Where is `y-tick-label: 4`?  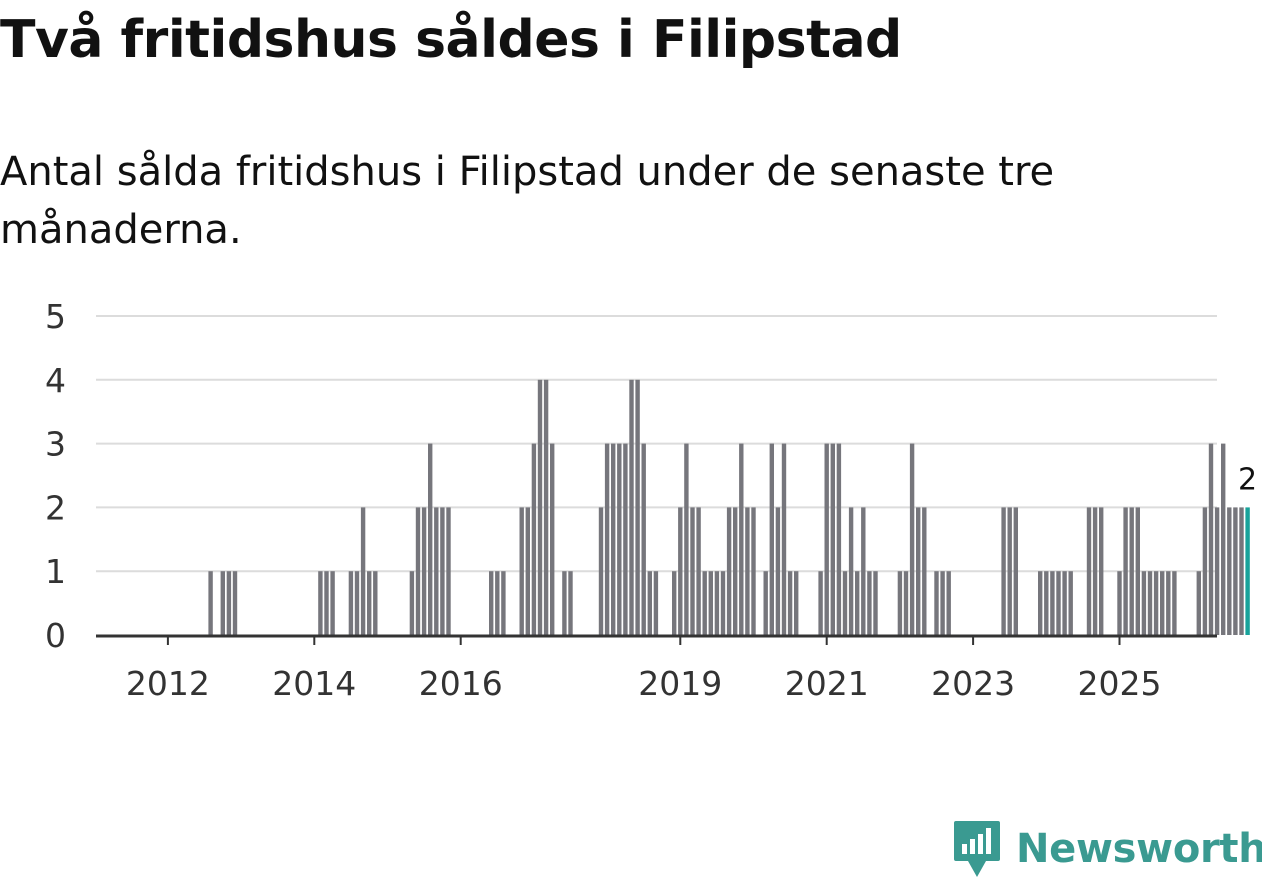
y-tick-label: 4 is located at coordinates (55, 380).